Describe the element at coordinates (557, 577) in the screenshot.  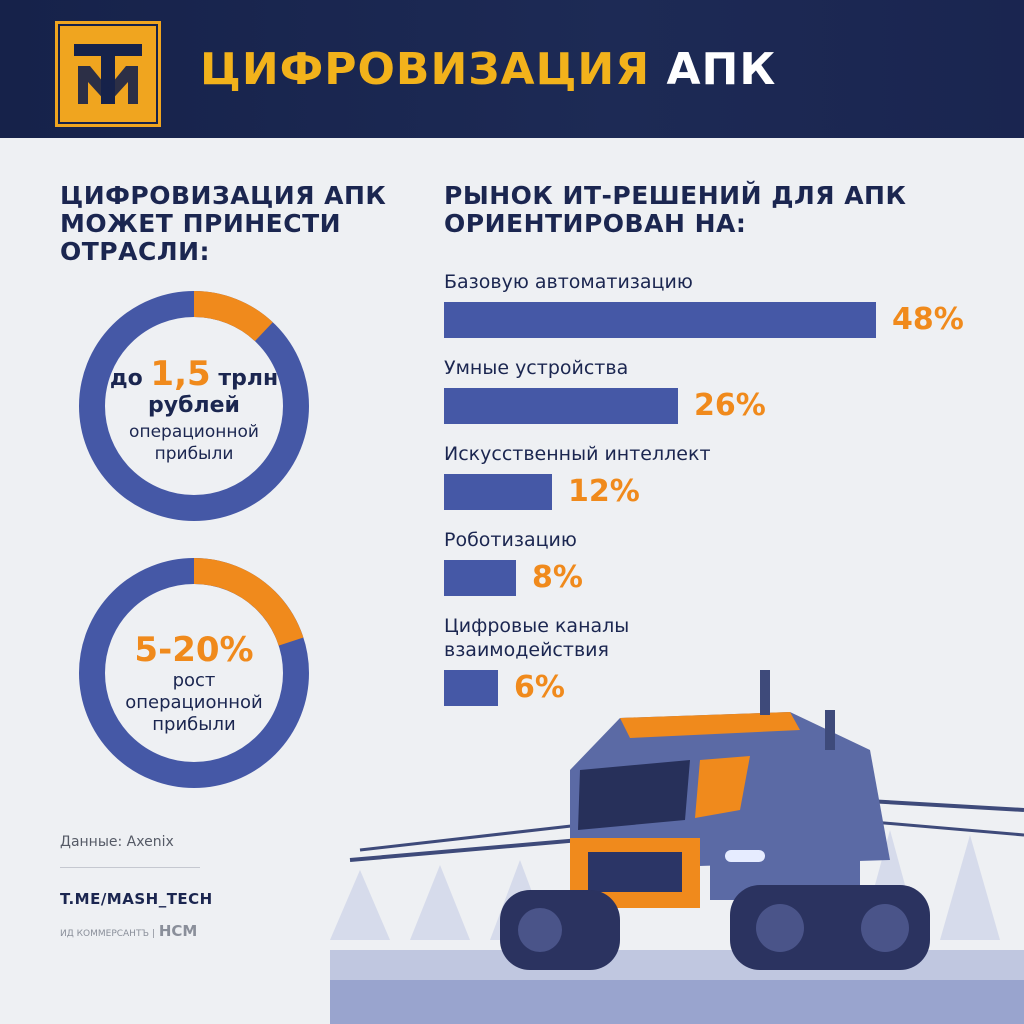
I see `bar-value-label: 8%` at that location.